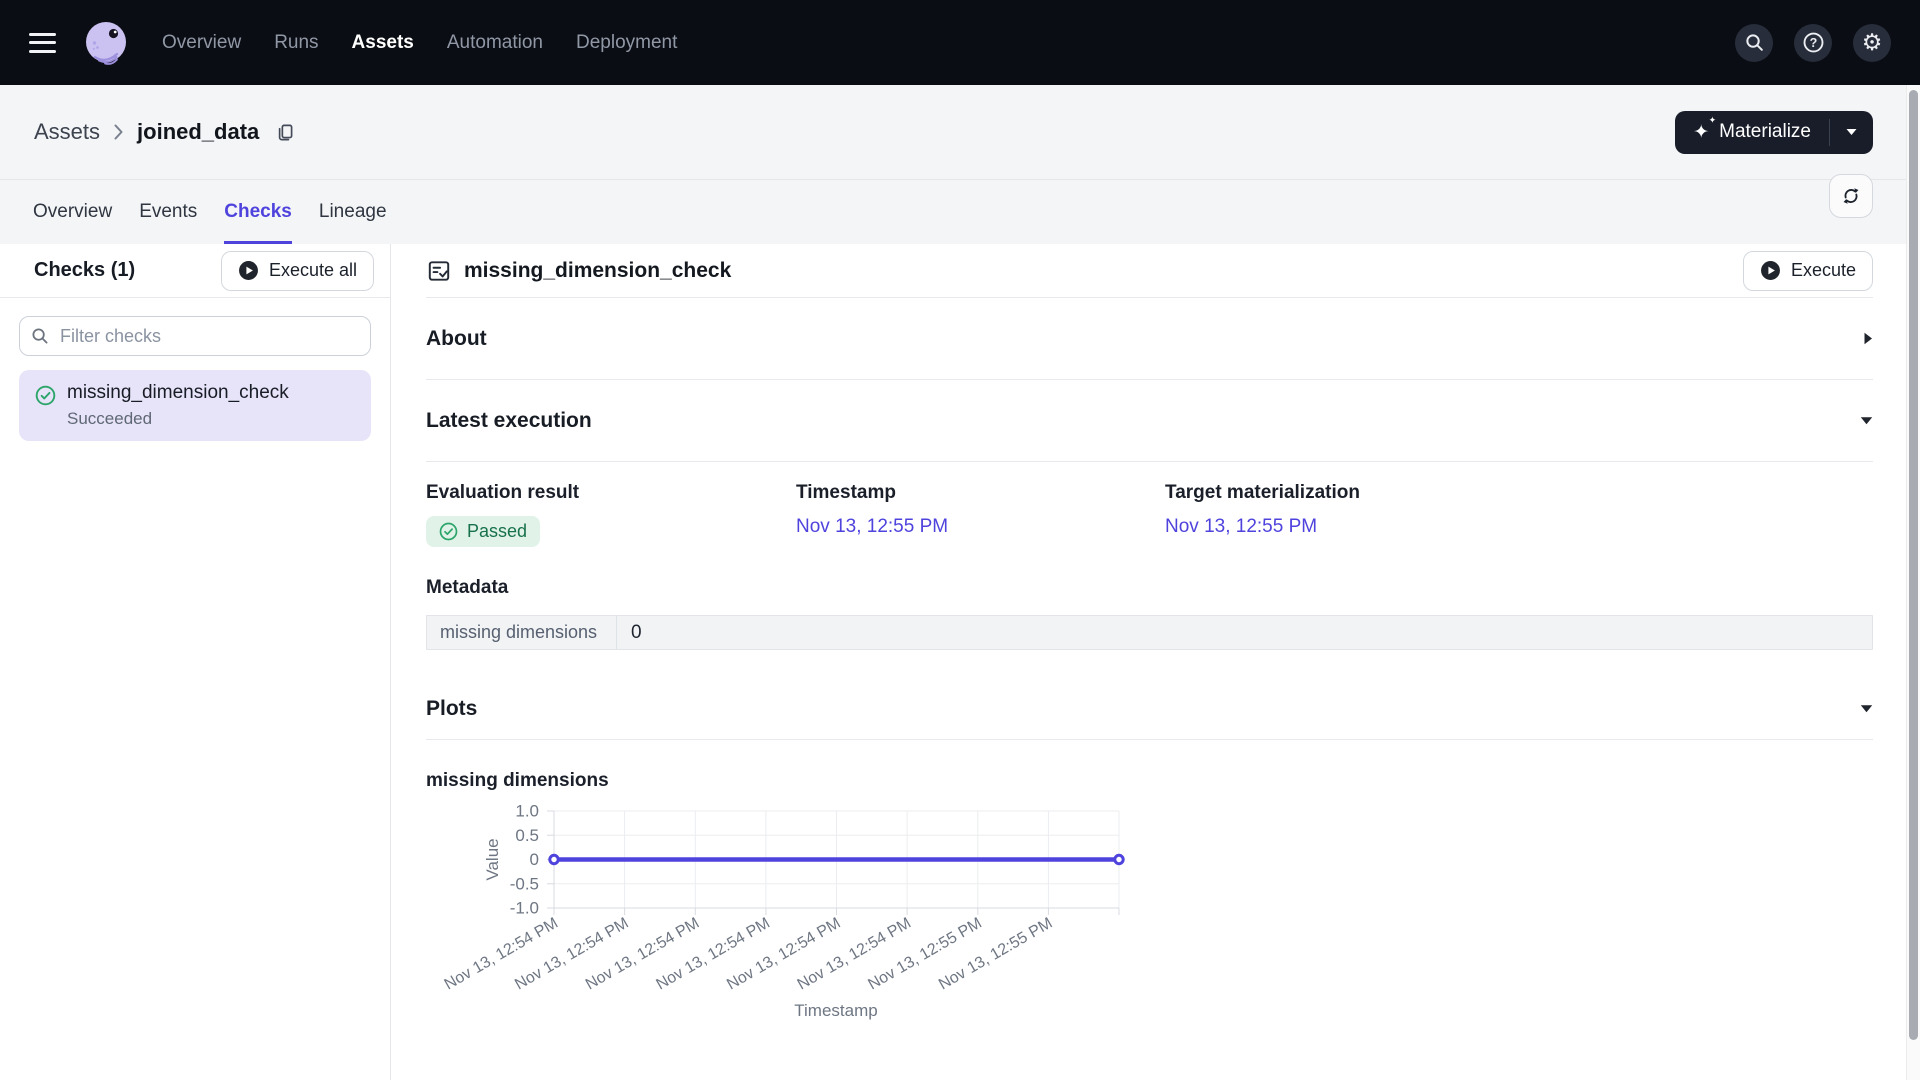  I want to click on metadata-value: 0, so click(636, 632).